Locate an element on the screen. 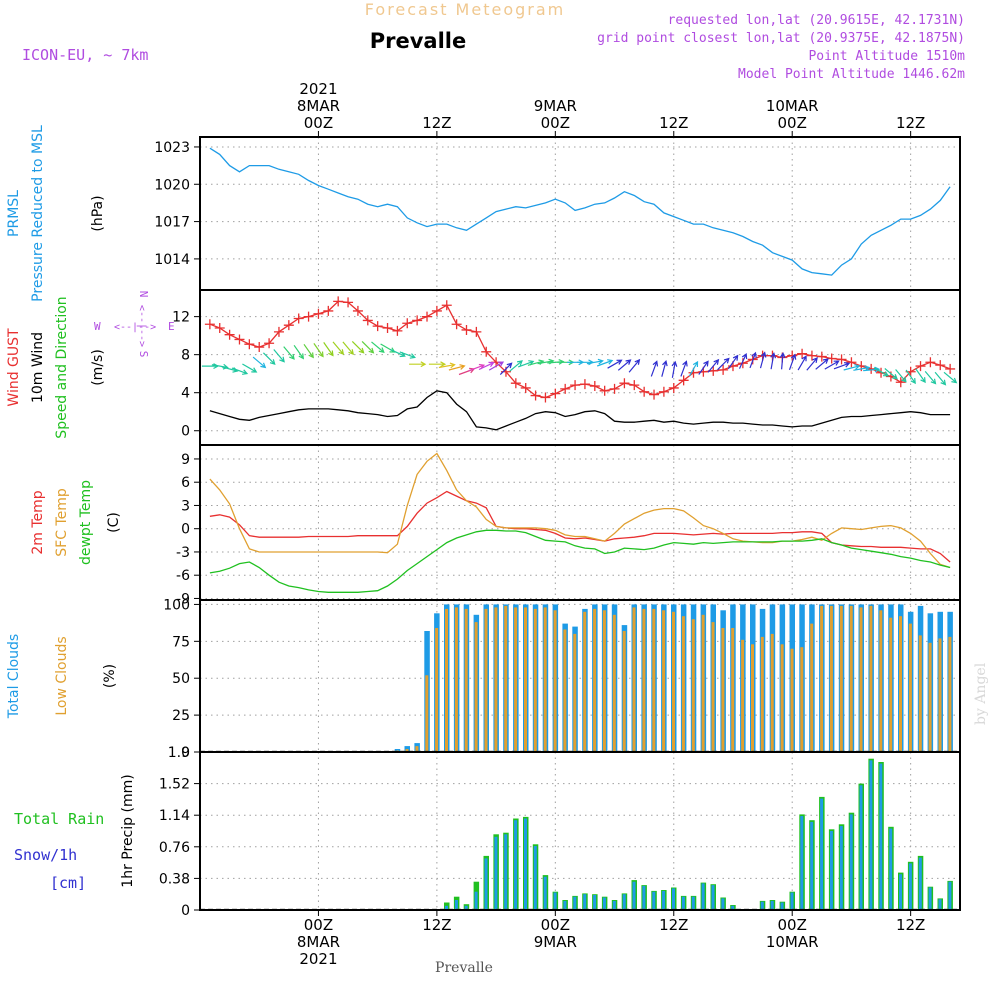 The image size is (1000, 1000). time-label-top: 12Z is located at coordinates (673, 123).